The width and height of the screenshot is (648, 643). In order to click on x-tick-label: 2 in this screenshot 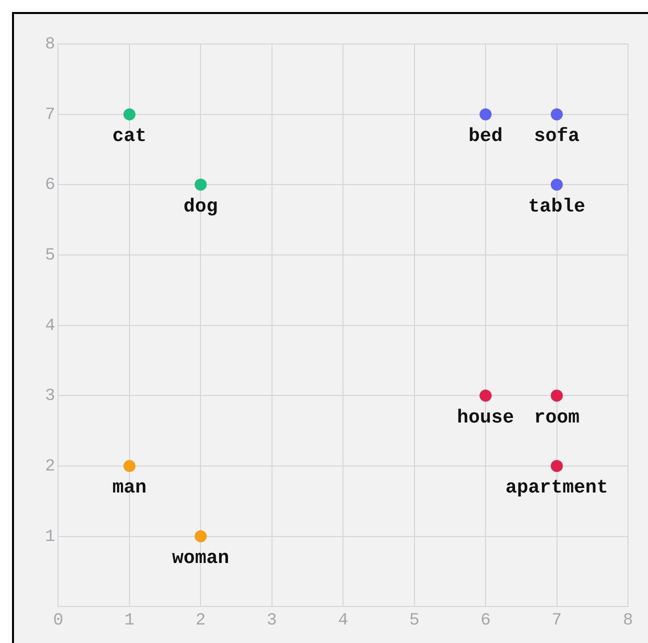, I will do `click(201, 620)`.